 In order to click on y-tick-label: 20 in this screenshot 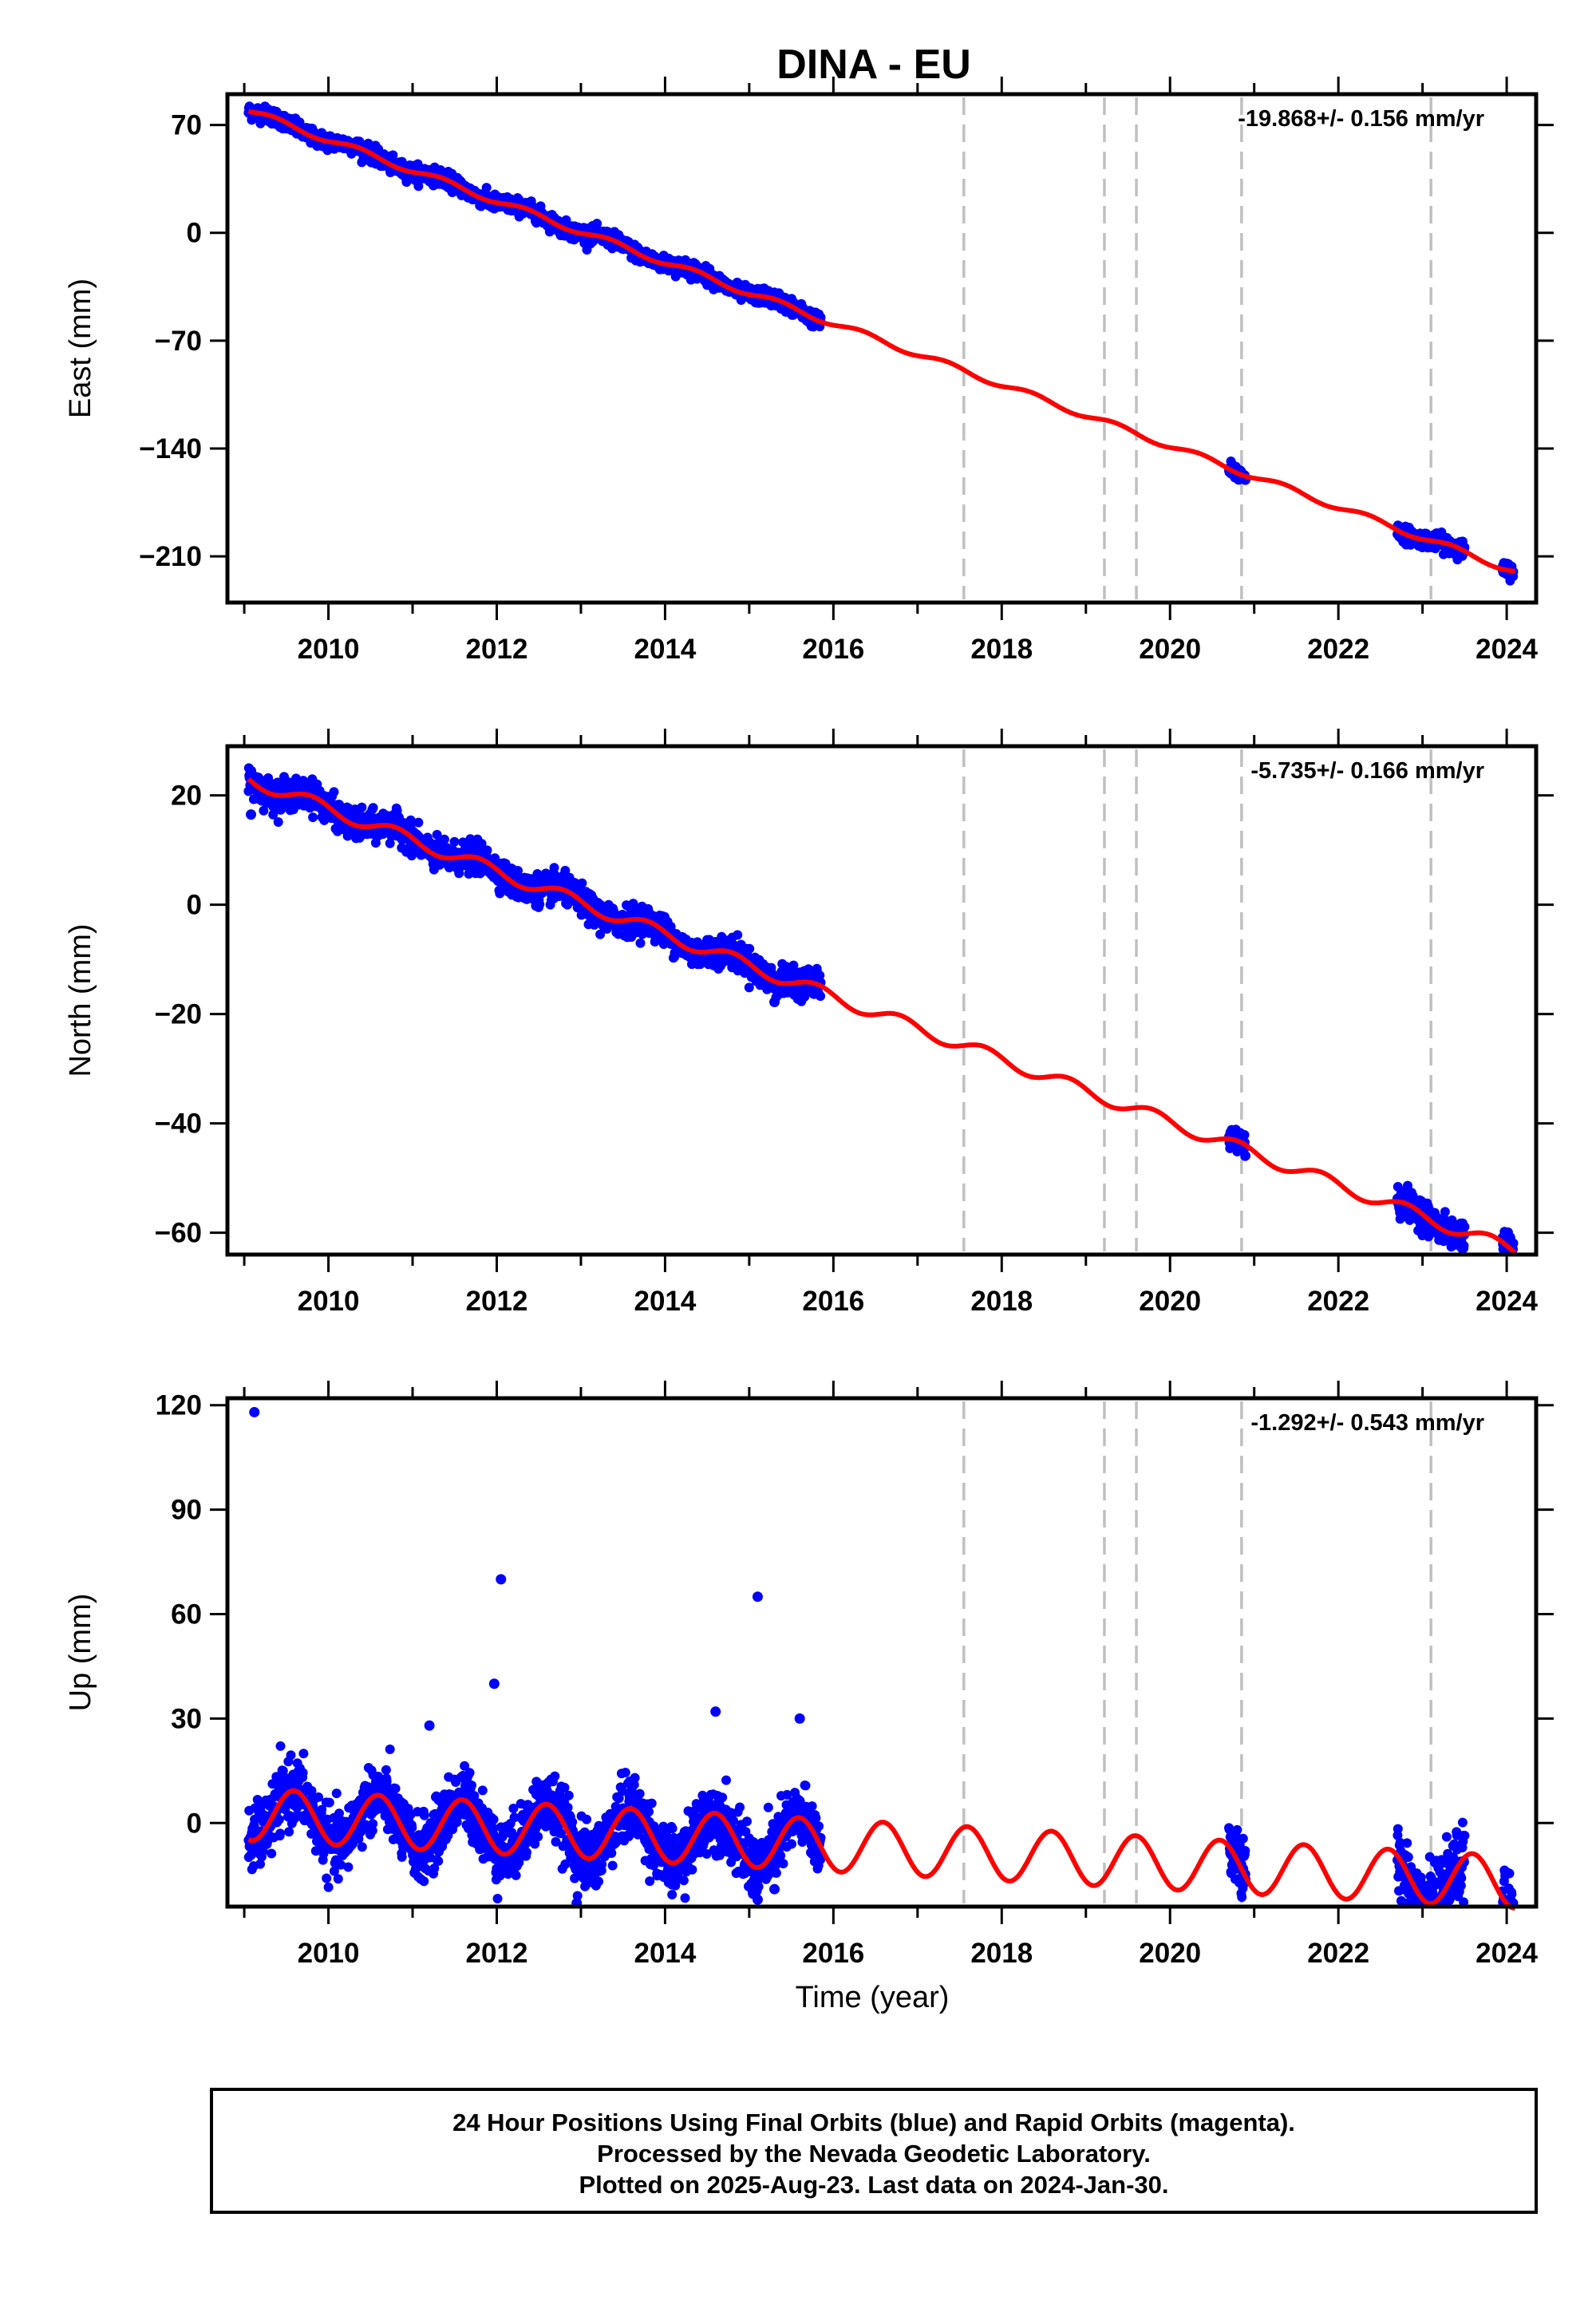, I will do `click(186, 796)`.